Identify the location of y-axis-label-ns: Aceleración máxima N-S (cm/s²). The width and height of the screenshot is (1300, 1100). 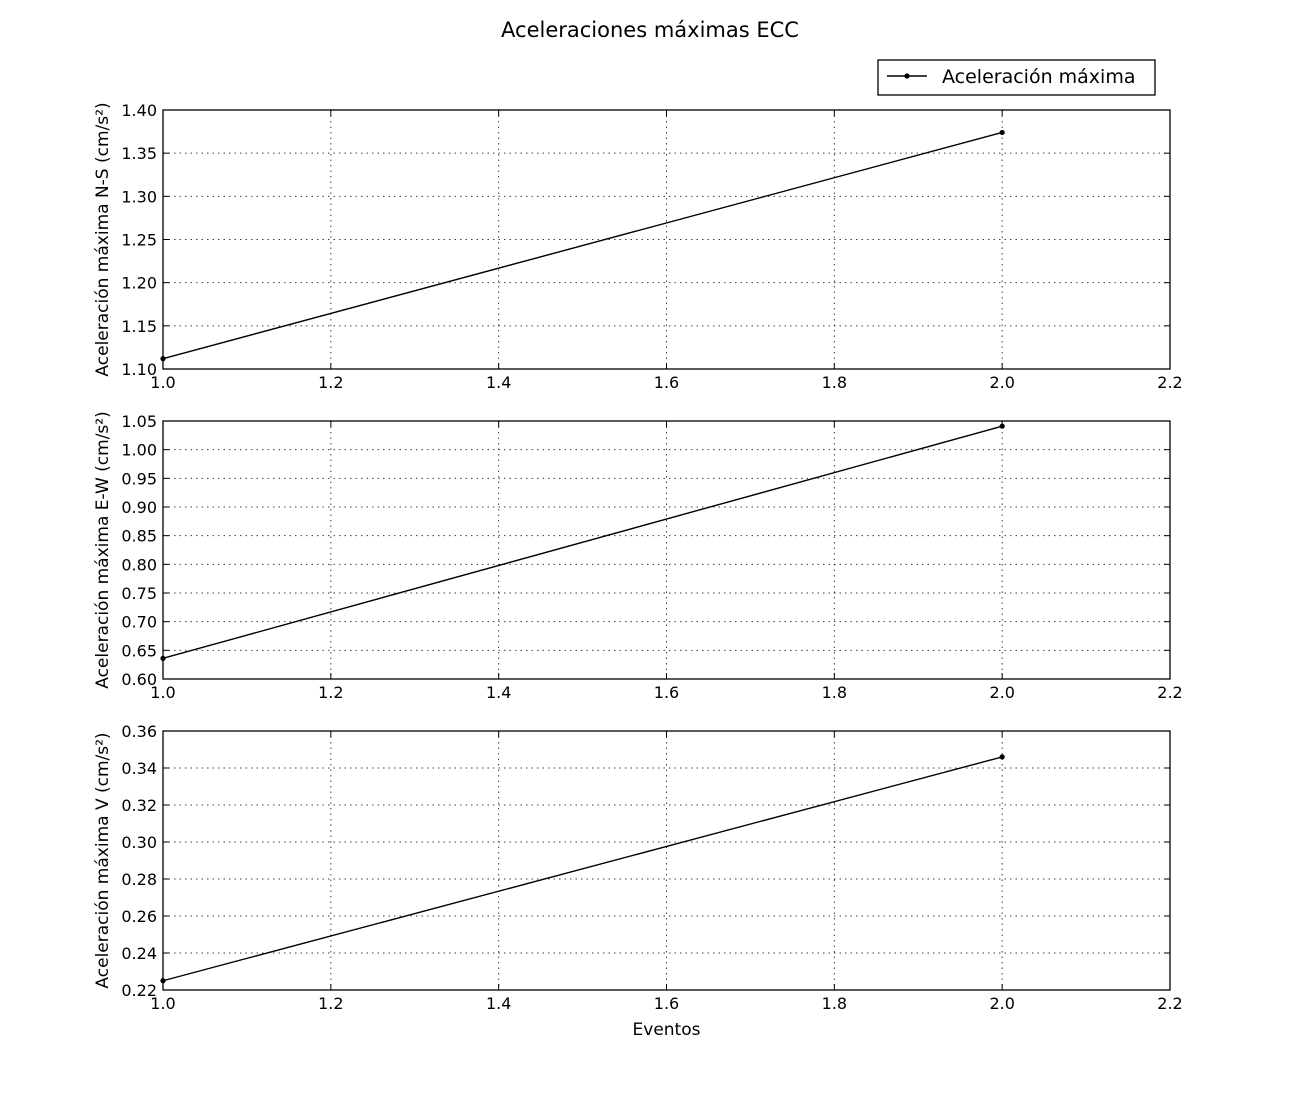
(103, 239).